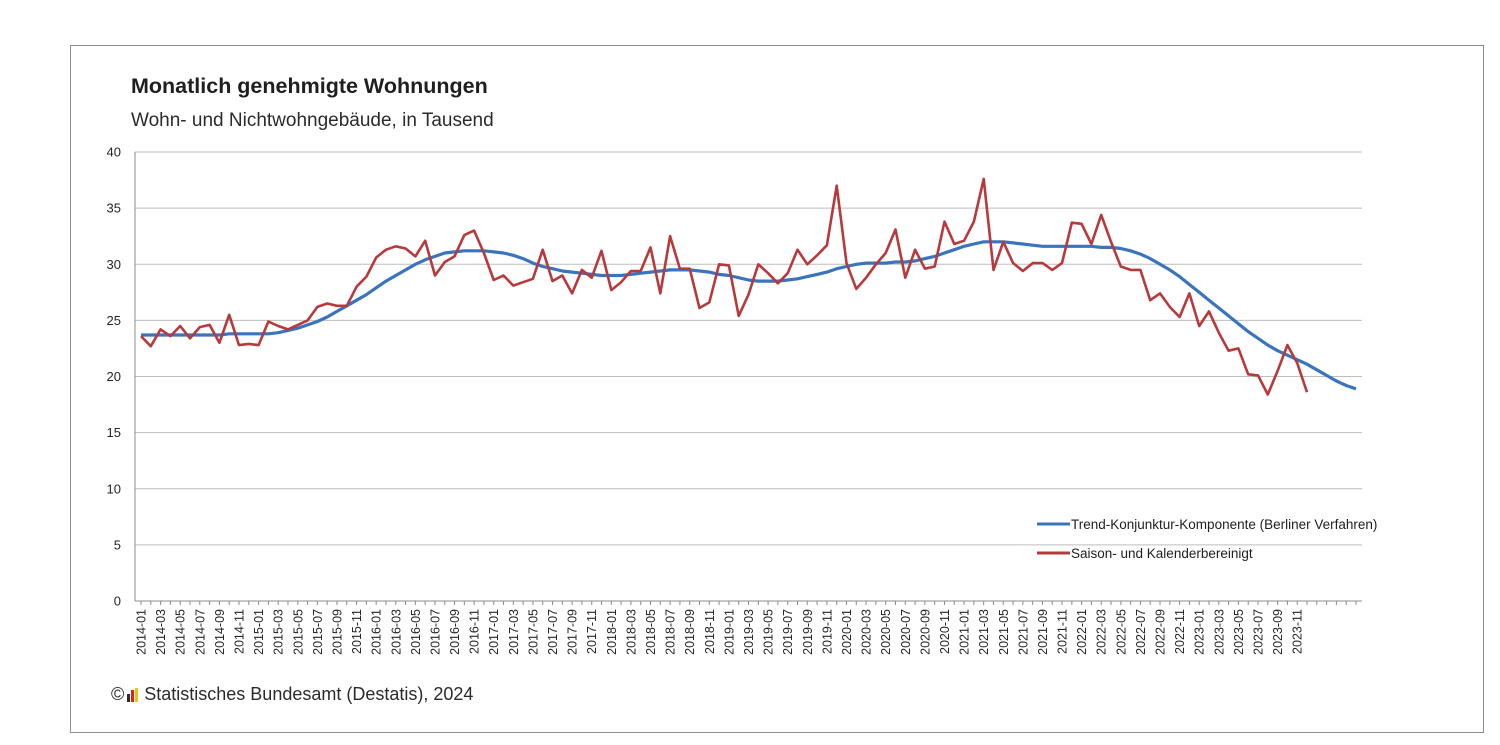  I want to click on x-tick-label: 2016-11, so click(475, 631).